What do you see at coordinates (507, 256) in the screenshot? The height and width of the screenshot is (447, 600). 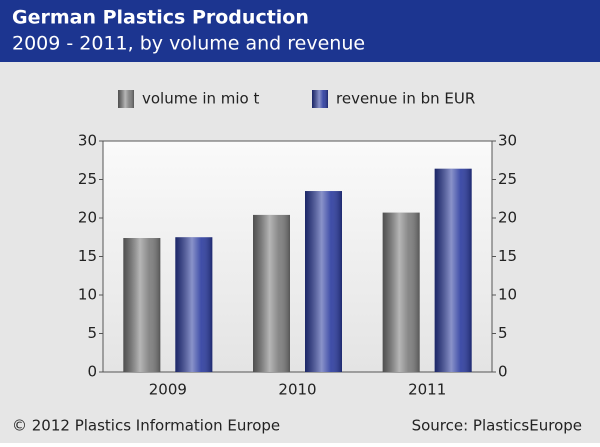 I see `y2-tick-label: 15` at bounding box center [507, 256].